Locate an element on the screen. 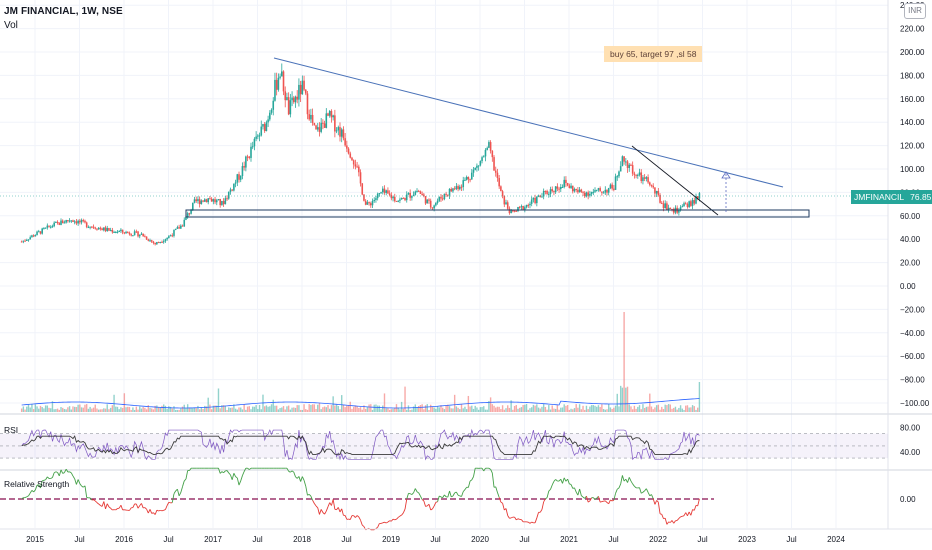 Image resolution: width=932 pixels, height=550 pixels. rsi-pane is located at coordinates (444, 444).